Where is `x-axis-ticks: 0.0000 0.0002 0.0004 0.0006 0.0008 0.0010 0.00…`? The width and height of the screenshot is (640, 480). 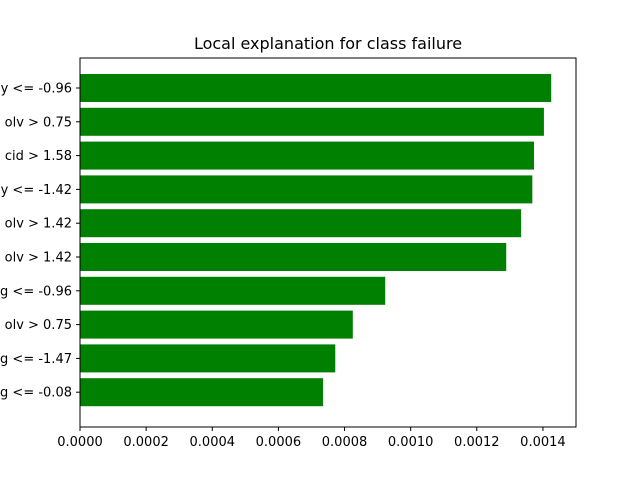 x-axis-ticks: 0.0000 0.0002 0.0004 0.0006 0.0008 0.0010 0.00… is located at coordinates (311, 438).